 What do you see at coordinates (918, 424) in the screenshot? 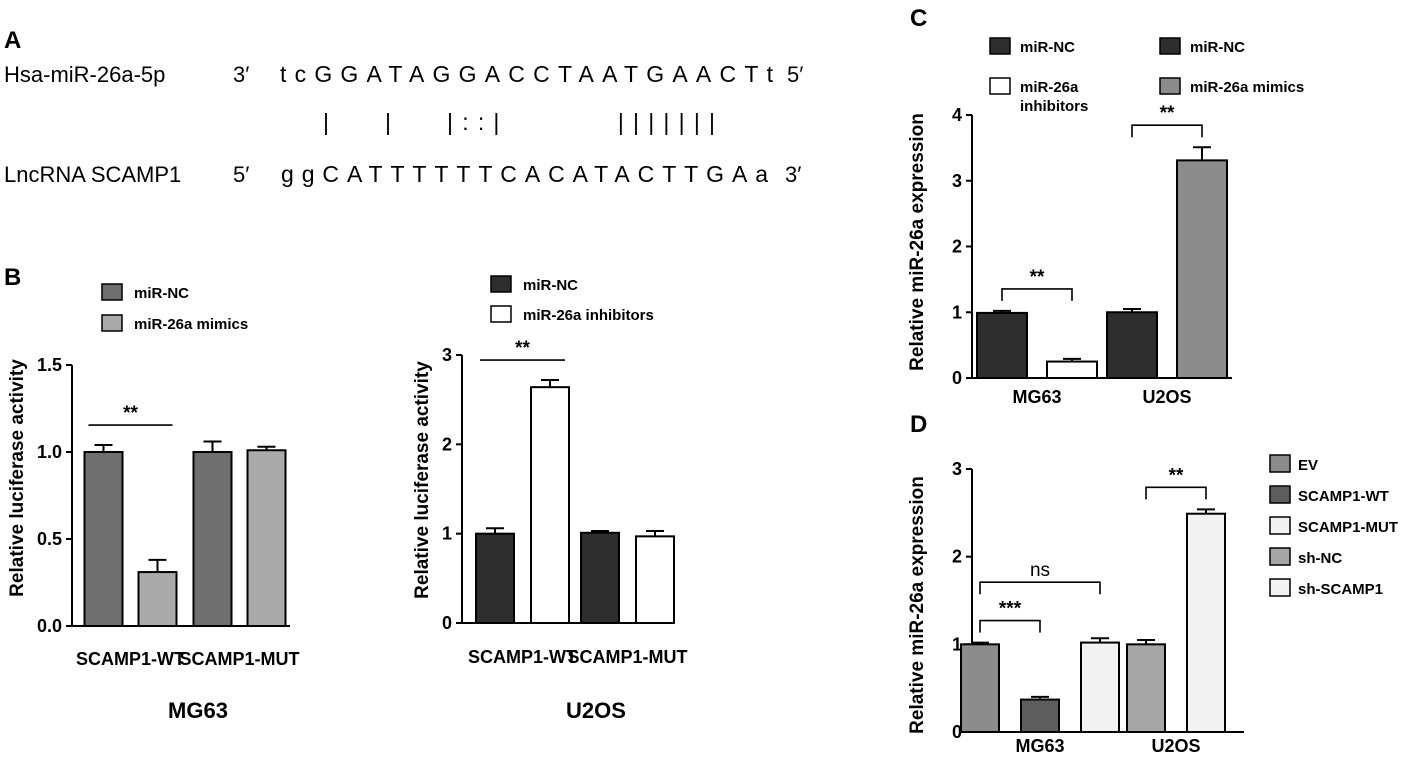
I see `panel-letter-d: D` at bounding box center [918, 424].